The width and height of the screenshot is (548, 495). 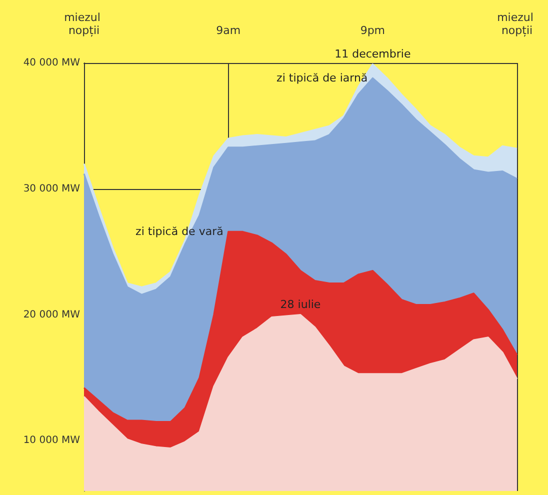 What do you see at coordinates (228, 30) in the screenshot?
I see `x-tick-label: 9am` at bounding box center [228, 30].